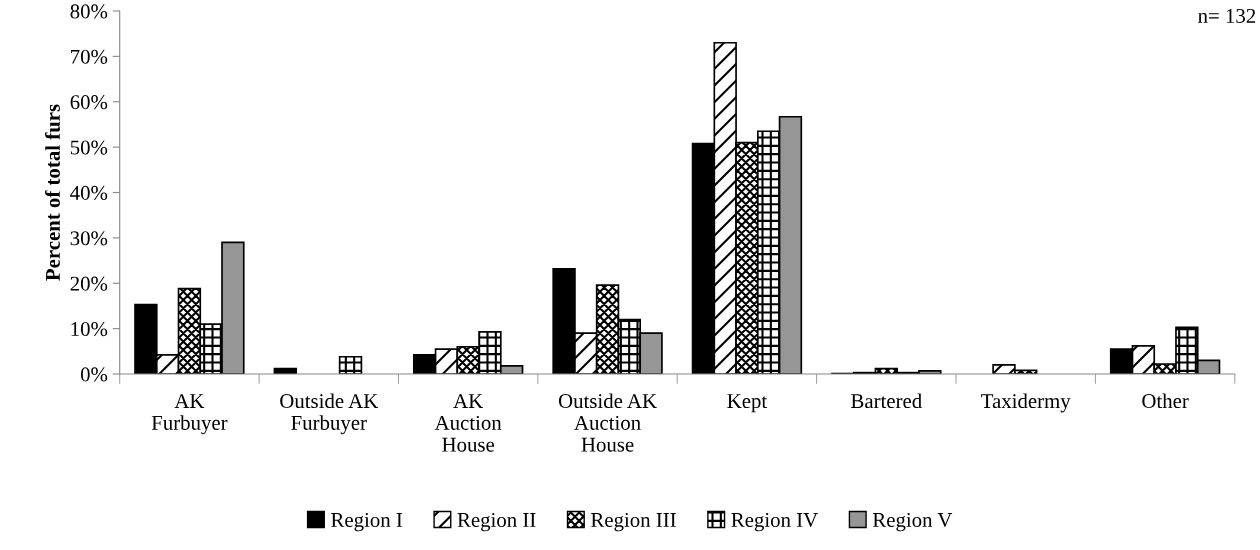  What do you see at coordinates (886, 401) in the screenshot?
I see `x-tick-label: Bartered` at bounding box center [886, 401].